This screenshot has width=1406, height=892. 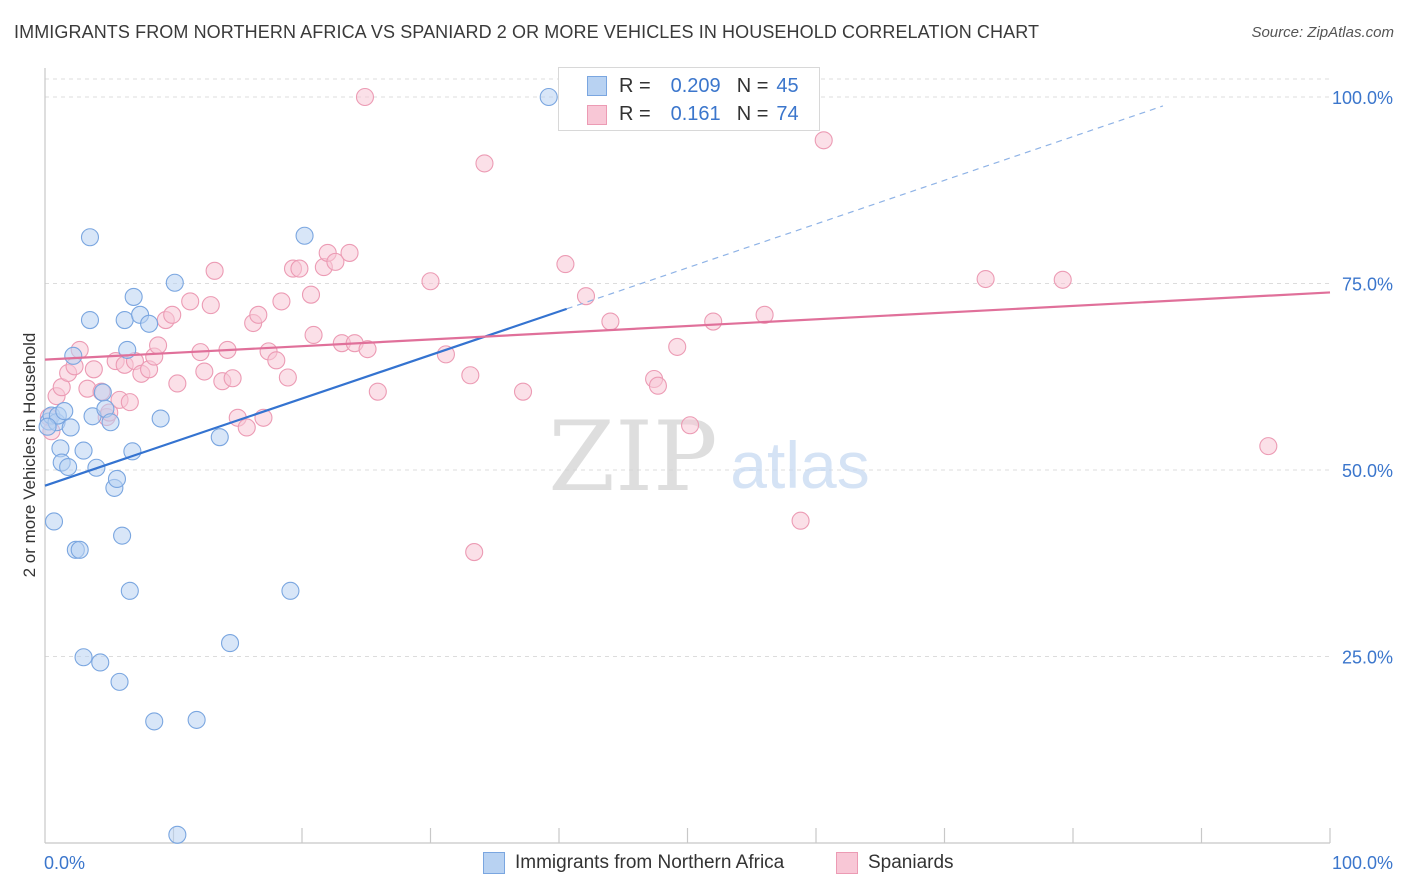 I want to click on watermark-atlas: atlas, so click(x=799, y=465).